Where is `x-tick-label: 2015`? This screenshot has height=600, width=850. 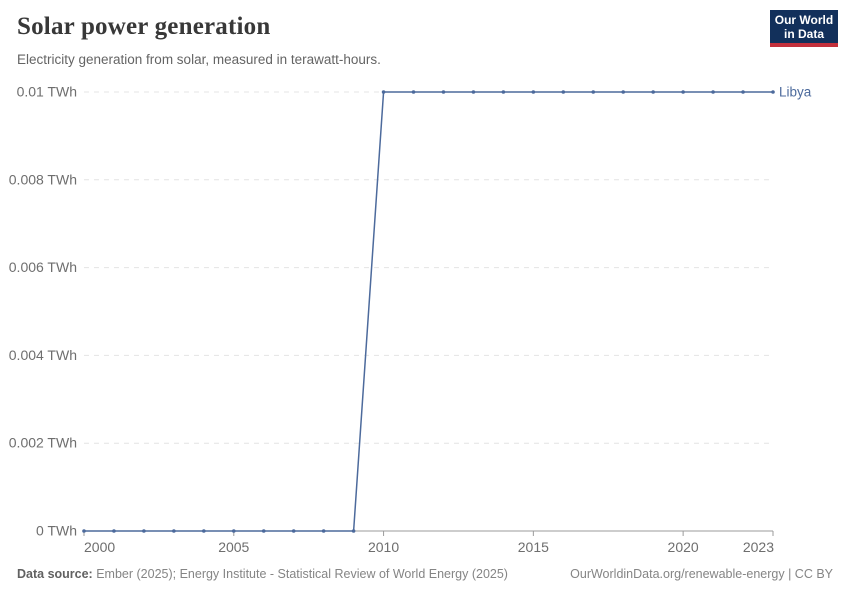
x-tick-label: 2015 is located at coordinates (533, 547).